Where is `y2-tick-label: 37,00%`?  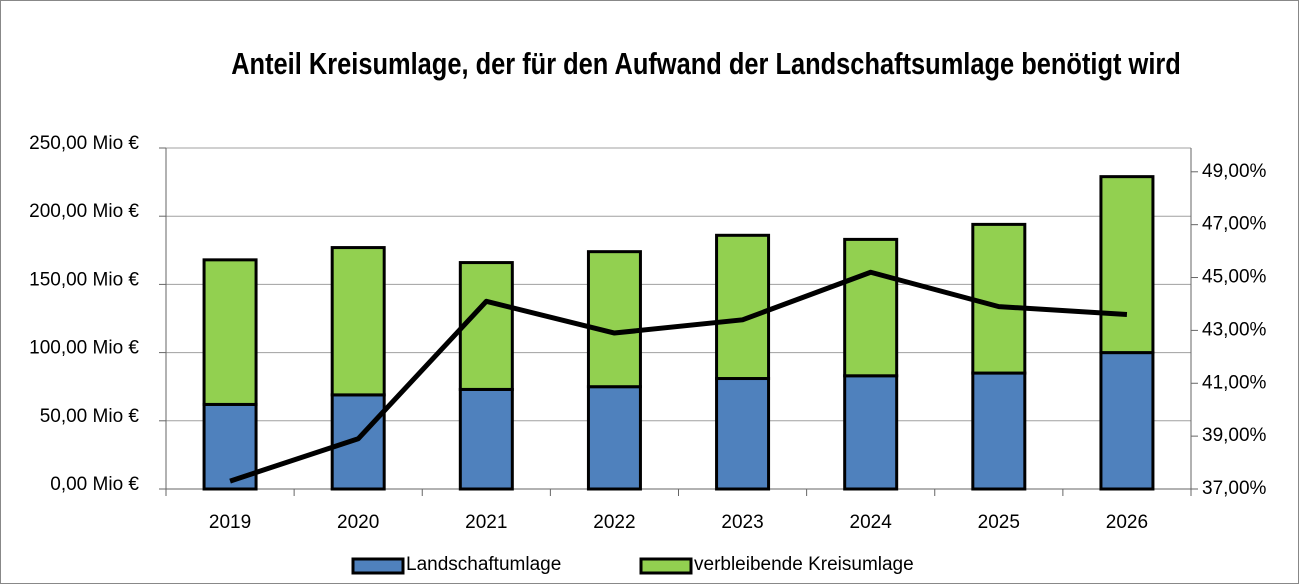 y2-tick-label: 37,00% is located at coordinates (1234, 488).